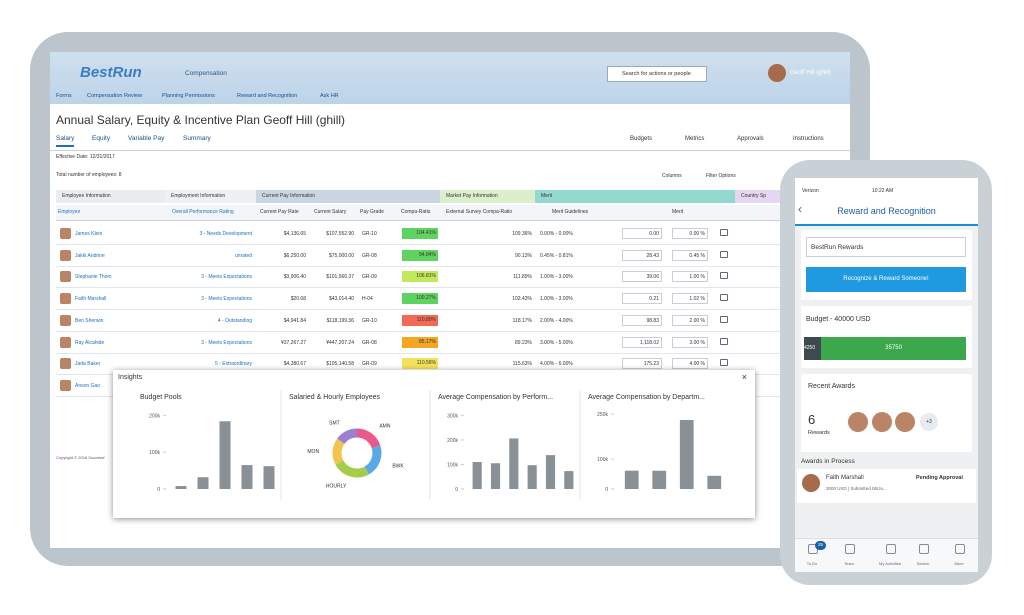  Describe the element at coordinates (154, 453) in the screenshot. I see `y-tick-label: 100k` at that location.